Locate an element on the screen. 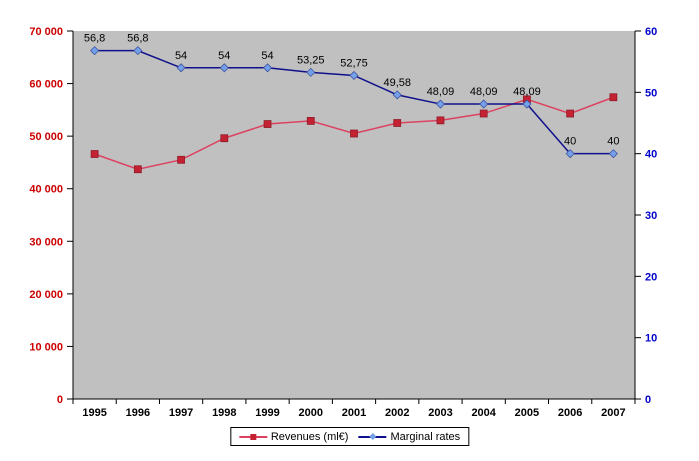 The height and width of the screenshot is (461, 699). marginal-rates-legend-label: Marginal rates is located at coordinates (425, 436).